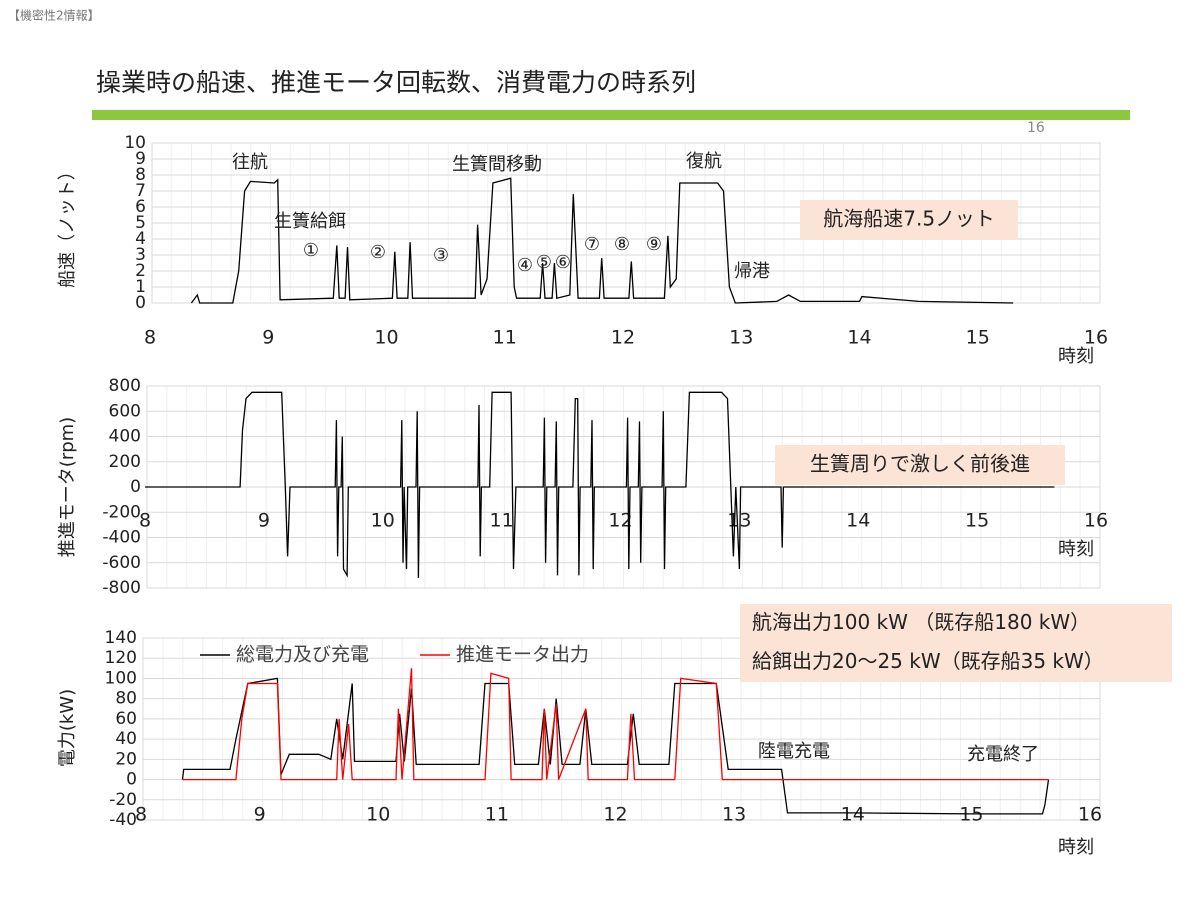  What do you see at coordinates (396, 82) in the screenshot?
I see `slide-title: 操業時の船速、推進モータ回転数、消費電力の時系列` at bounding box center [396, 82].